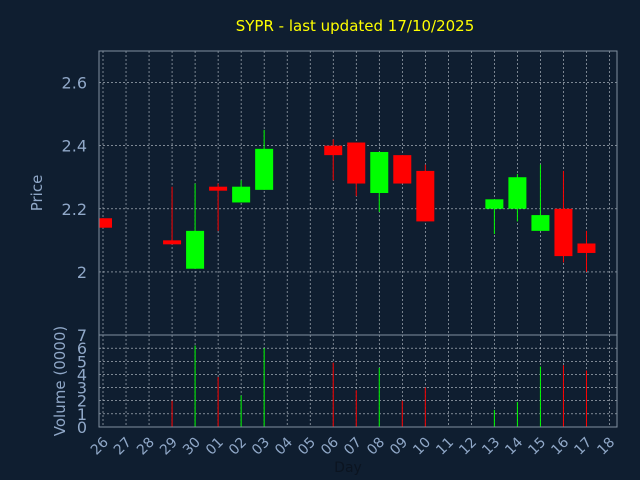  Describe the element at coordinates (82, 348) in the screenshot. I see `volume-tick-label: 6` at that location.